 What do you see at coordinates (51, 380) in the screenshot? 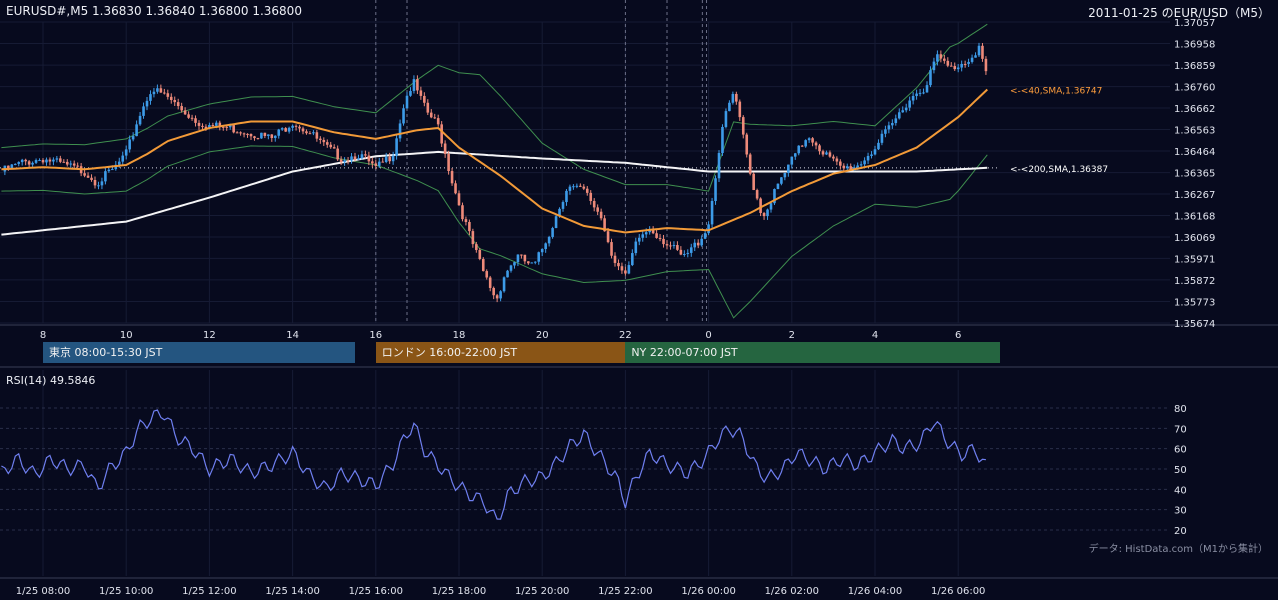
I see `rsi-indicator-label: RSI(14) 49.5846` at bounding box center [51, 380].